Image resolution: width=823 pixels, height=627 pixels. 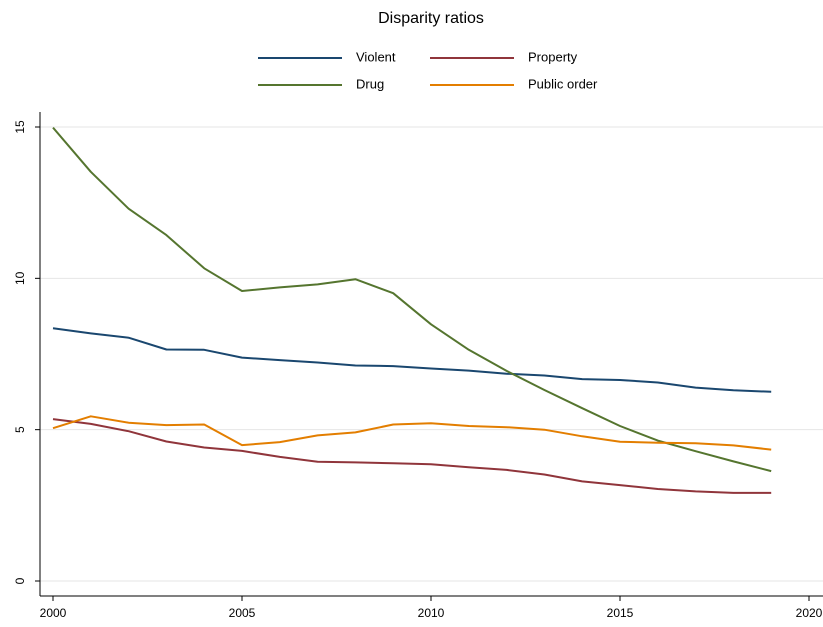 I want to click on x-tick-label: 2000, so click(x=53, y=613).